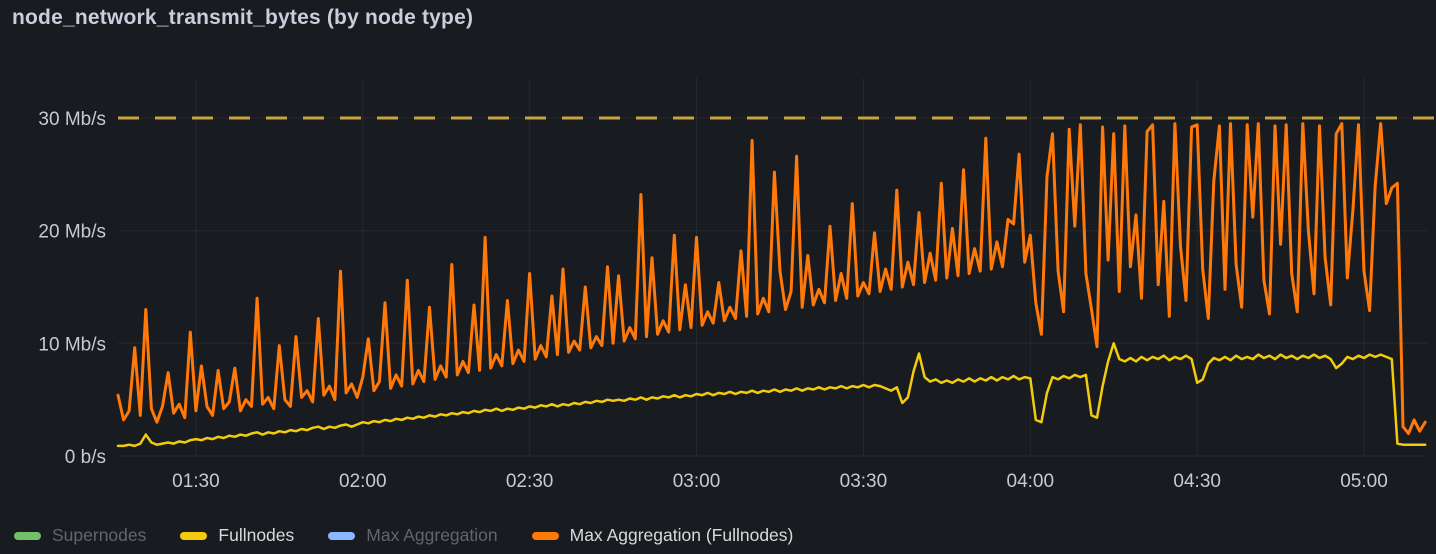 This screenshot has height=554, width=1436. Describe the element at coordinates (72, 119) in the screenshot. I see `y-axis-tick-label: 30 Mb/s` at that location.